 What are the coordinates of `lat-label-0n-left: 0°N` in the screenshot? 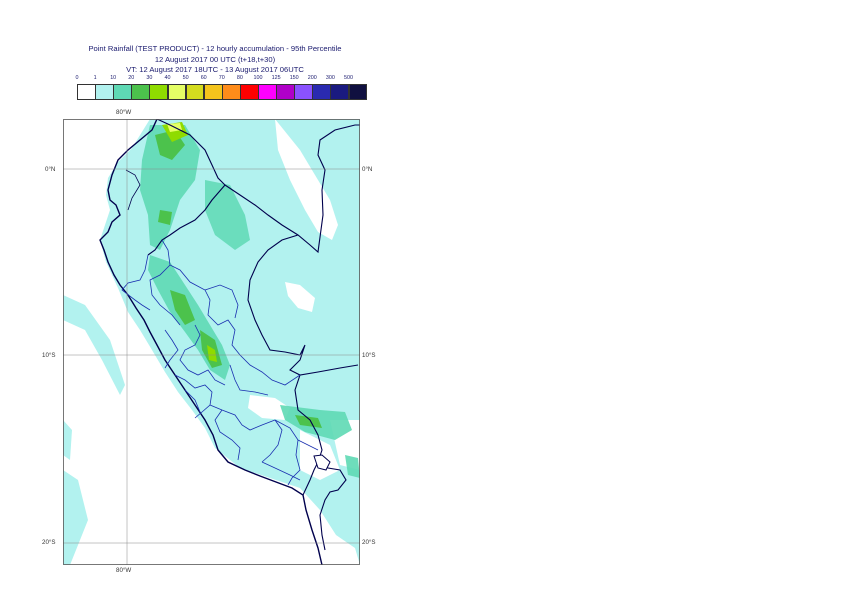 It's located at (50, 169).